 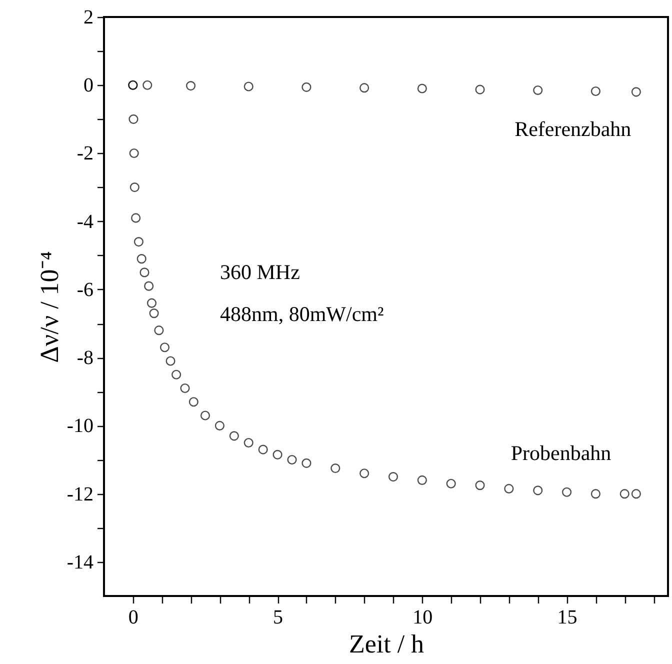 What do you see at coordinates (567, 617) in the screenshot?
I see `x-tick-label: 15` at bounding box center [567, 617].